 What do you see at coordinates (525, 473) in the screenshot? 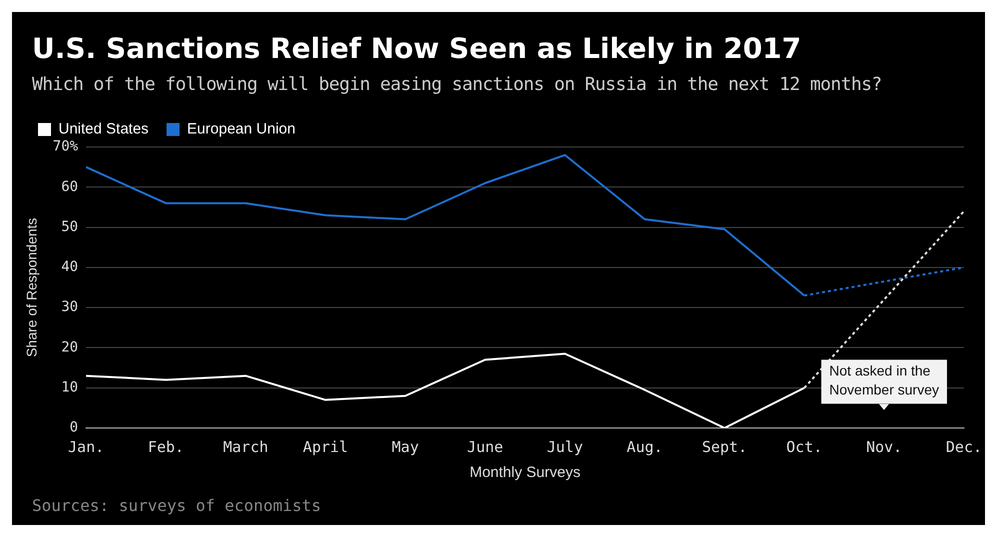
I see `x-axis-title: Monthly Surveys` at bounding box center [525, 473].